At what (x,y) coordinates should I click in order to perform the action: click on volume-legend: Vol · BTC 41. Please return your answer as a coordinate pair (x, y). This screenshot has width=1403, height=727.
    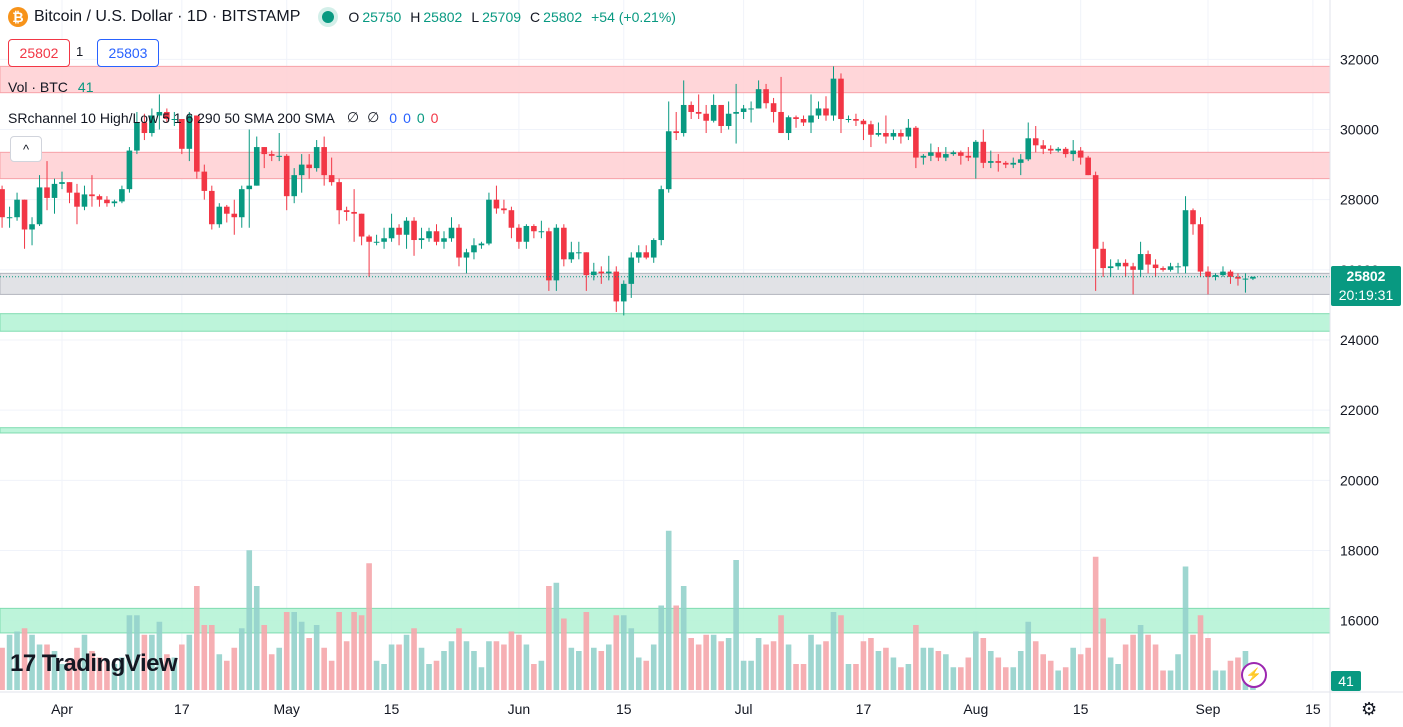
    Looking at the image, I should click on (50, 87).